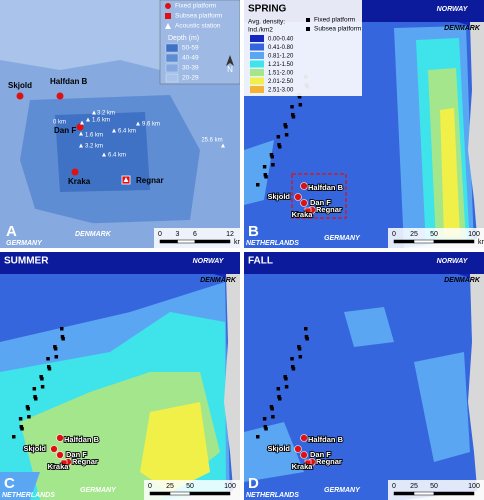 The height and width of the screenshot is (500, 484). What do you see at coordinates (59, 123) in the screenshot?
I see `distance-label: 0 km` at bounding box center [59, 123].